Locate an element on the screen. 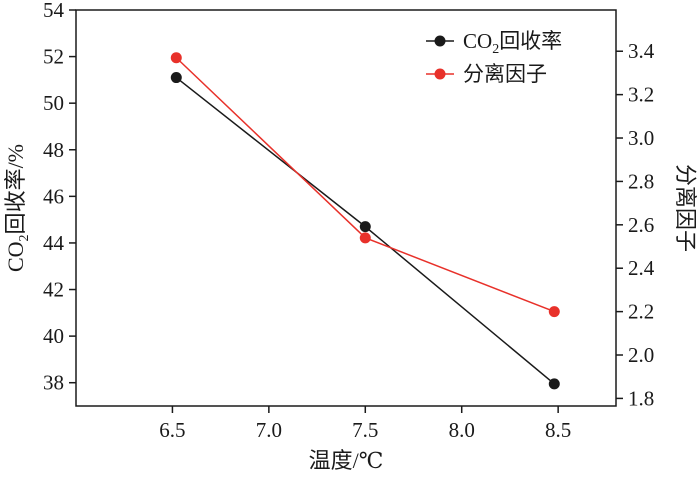  left-y-tick-label: 52 is located at coordinates (53, 57).